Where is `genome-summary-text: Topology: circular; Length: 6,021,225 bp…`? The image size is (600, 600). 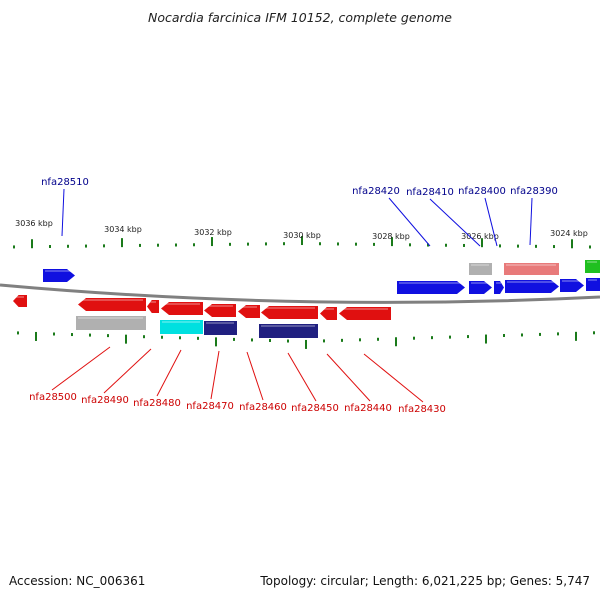
genome-summary-text: Topology: circular; Length: 6,021,225 bp… is located at coordinates (425, 581).